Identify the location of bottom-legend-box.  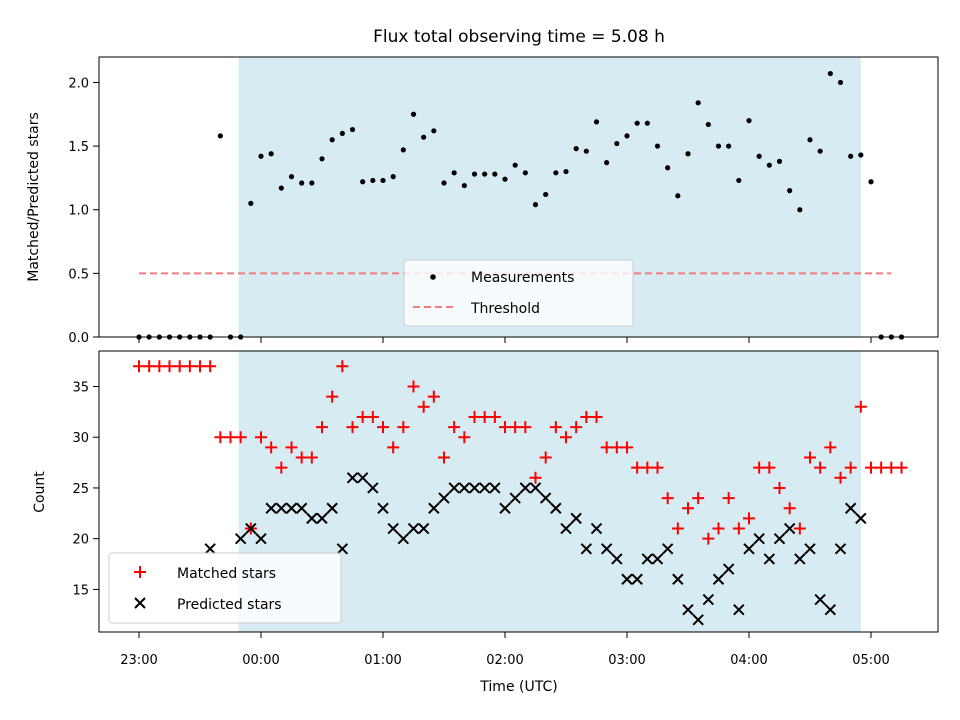
(225, 588).